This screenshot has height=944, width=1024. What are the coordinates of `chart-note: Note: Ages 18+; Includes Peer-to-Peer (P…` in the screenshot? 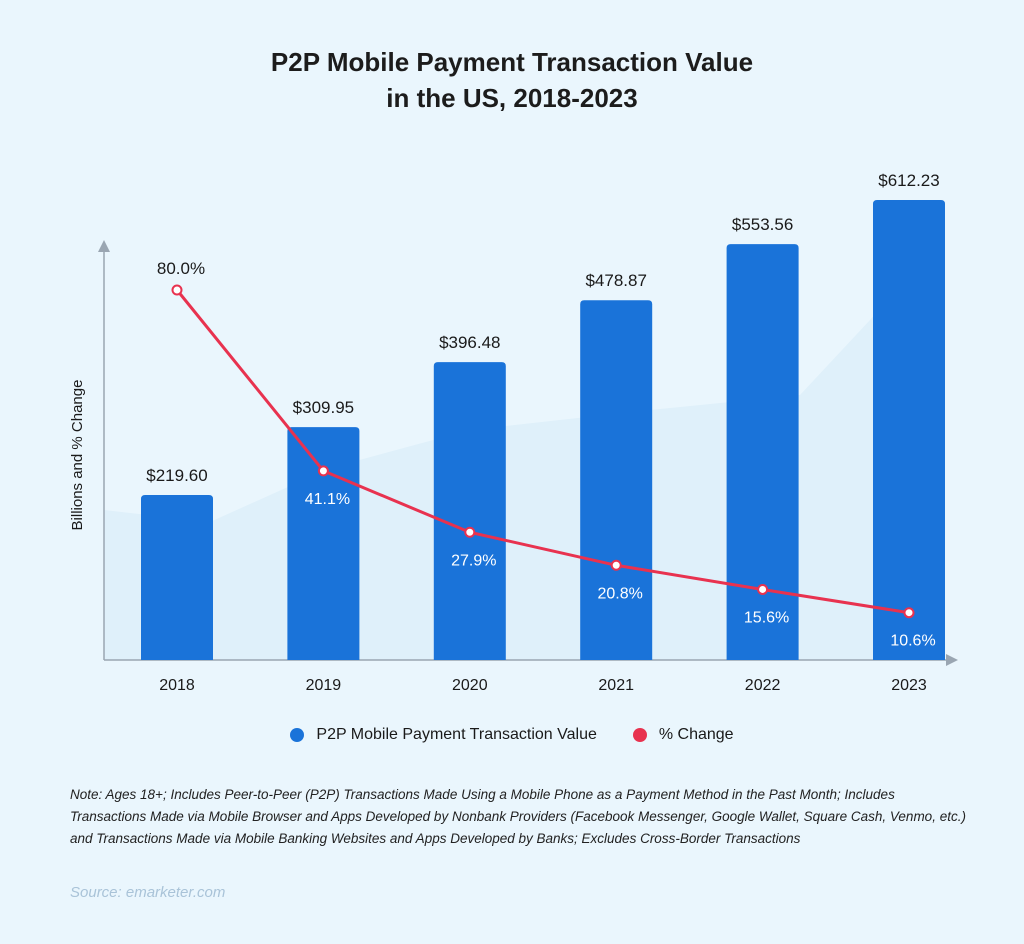 It's located at (518, 816).